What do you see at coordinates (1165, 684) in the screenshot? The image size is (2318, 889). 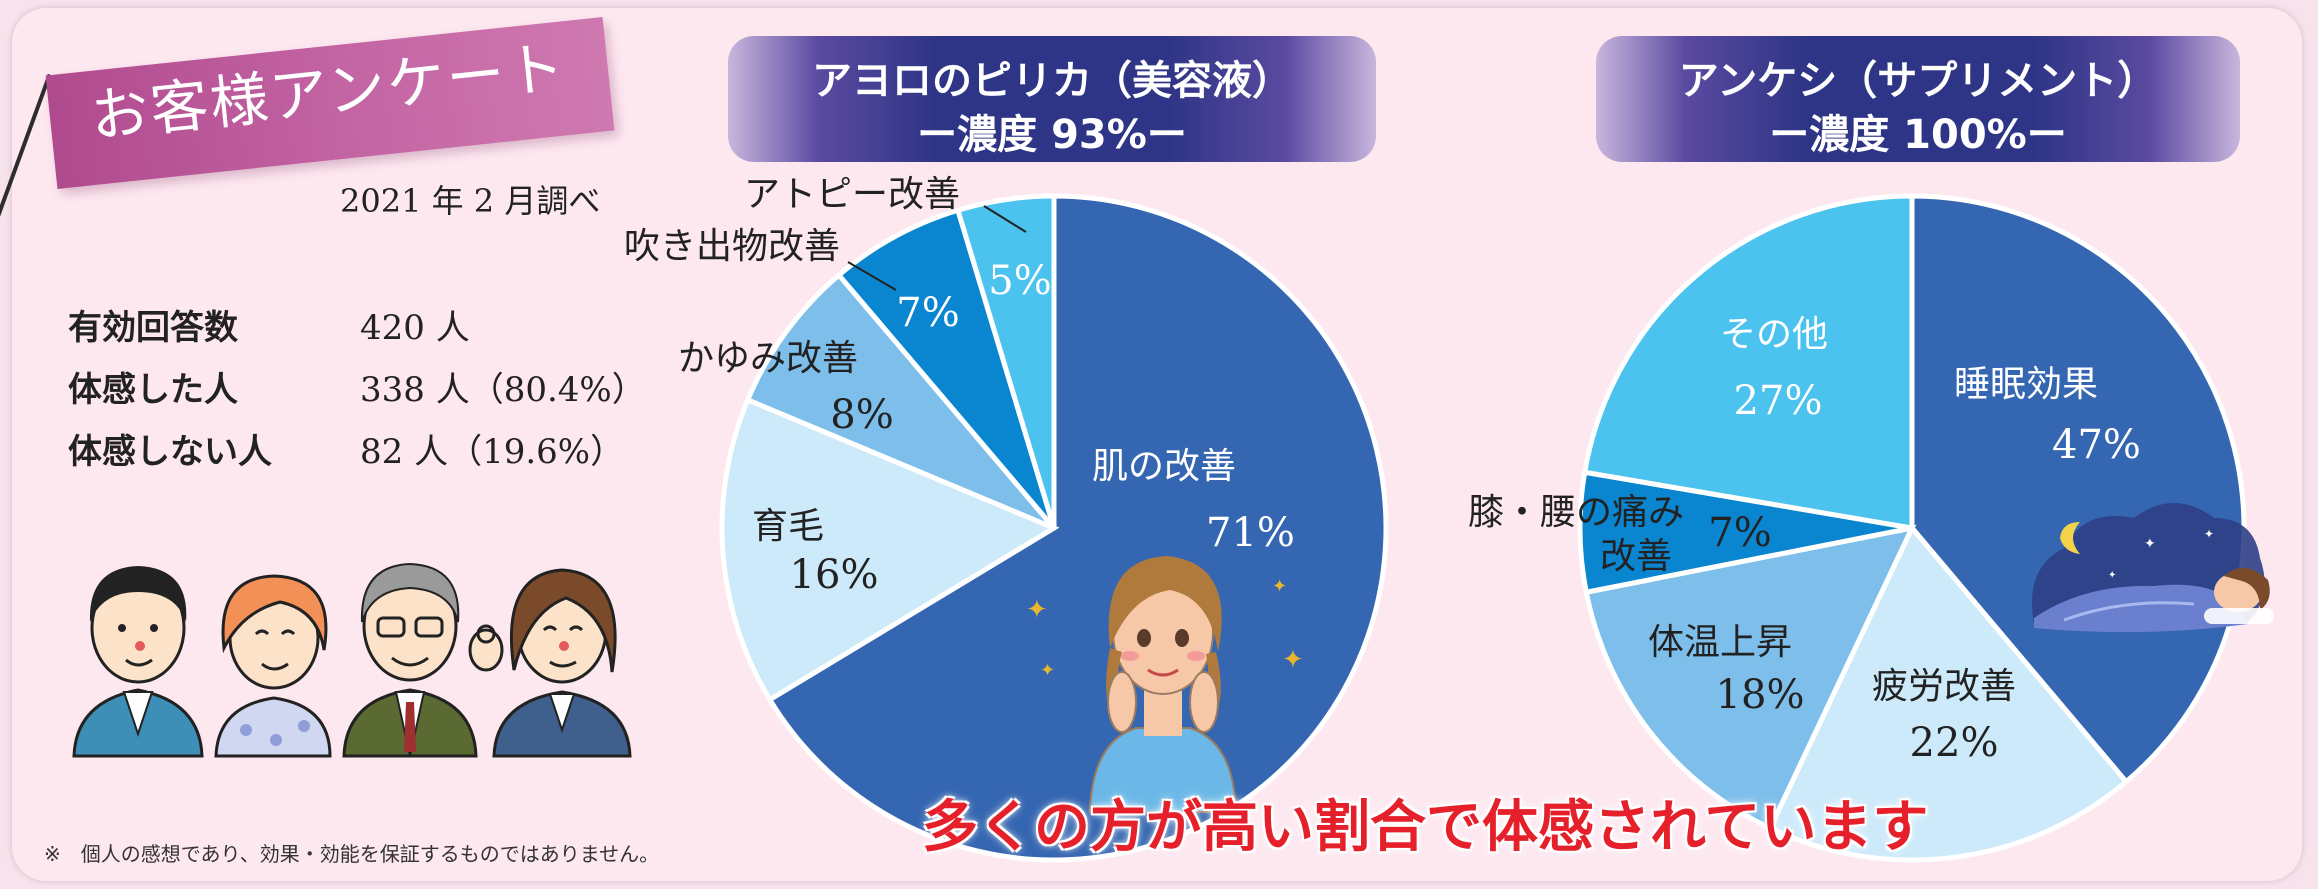 I see `happy-woman-icon: ✦ ✦ ✦ ✦` at bounding box center [1165, 684].